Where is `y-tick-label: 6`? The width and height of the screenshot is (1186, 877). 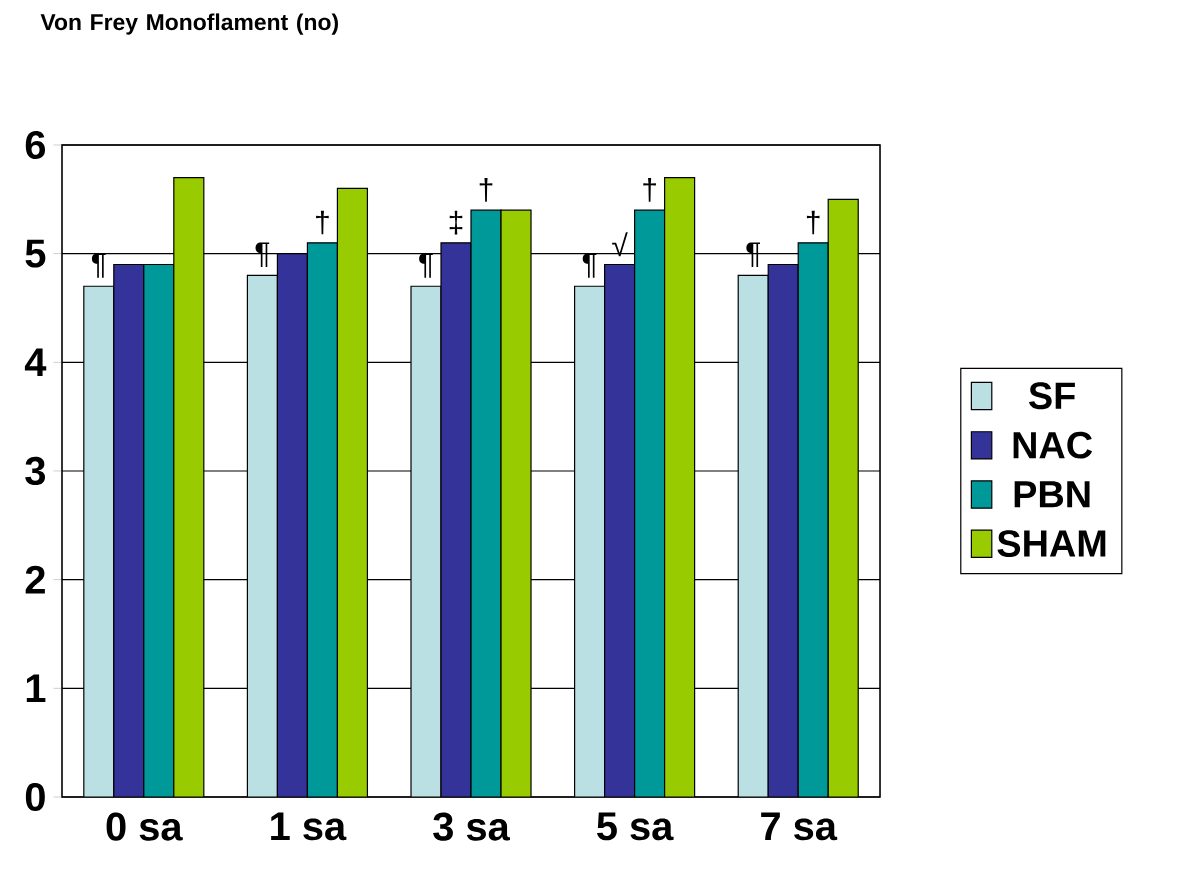 y-tick-label: 6 is located at coordinates (35, 145).